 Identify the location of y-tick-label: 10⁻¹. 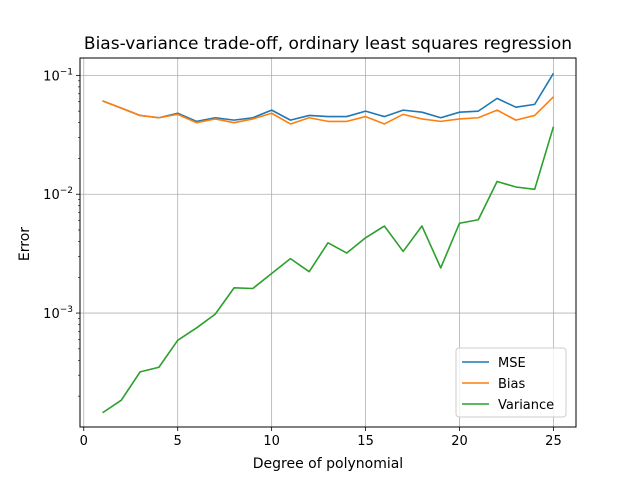
(58, 75).